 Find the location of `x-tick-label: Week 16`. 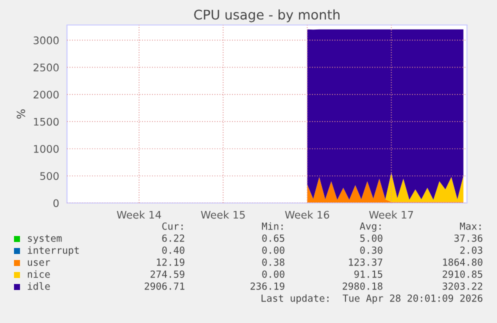

x-tick-label: Week 16 is located at coordinates (307, 214).